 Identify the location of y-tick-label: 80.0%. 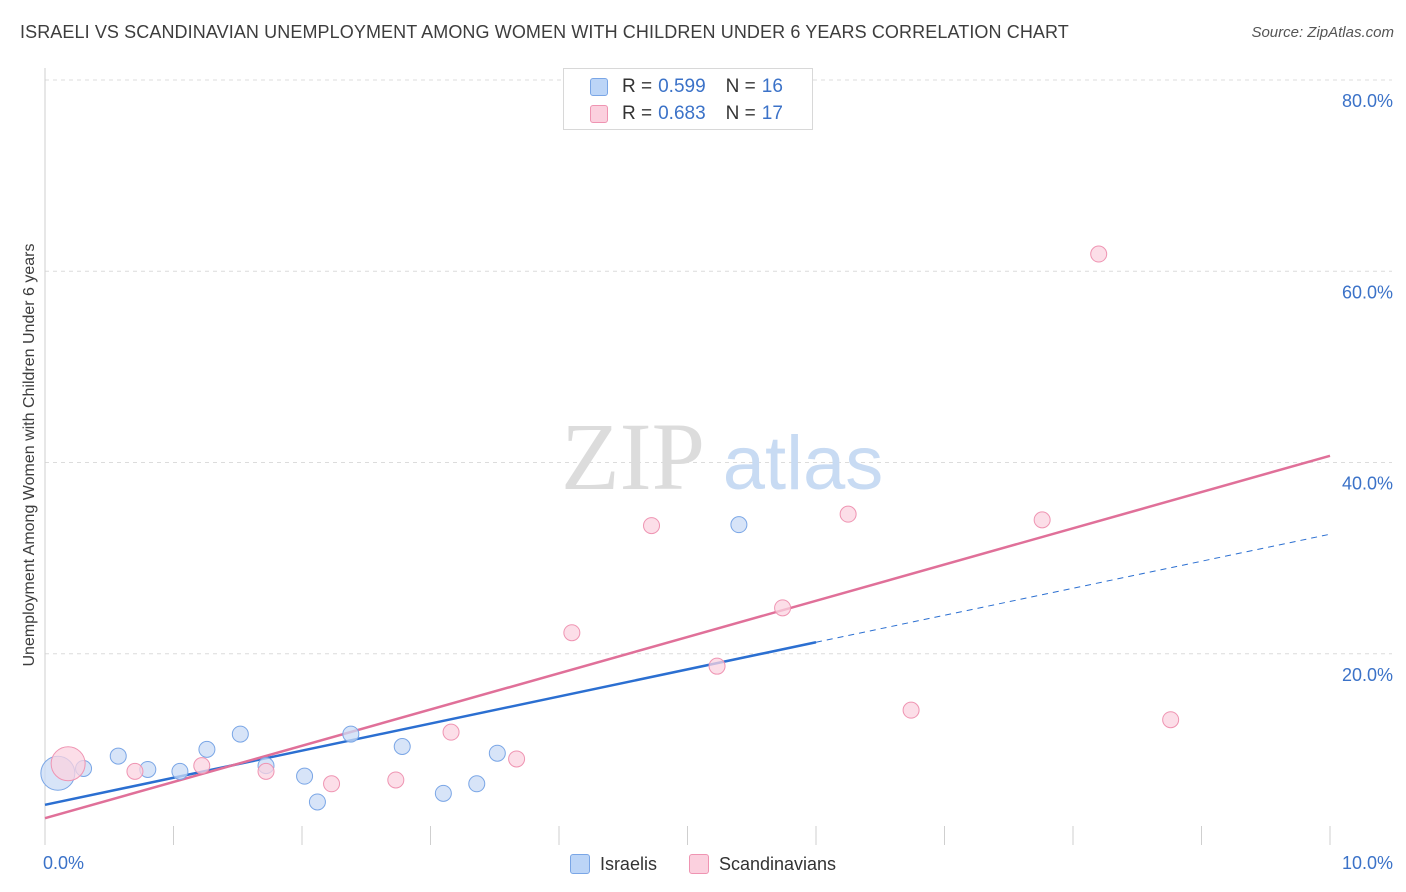
(1367, 101).